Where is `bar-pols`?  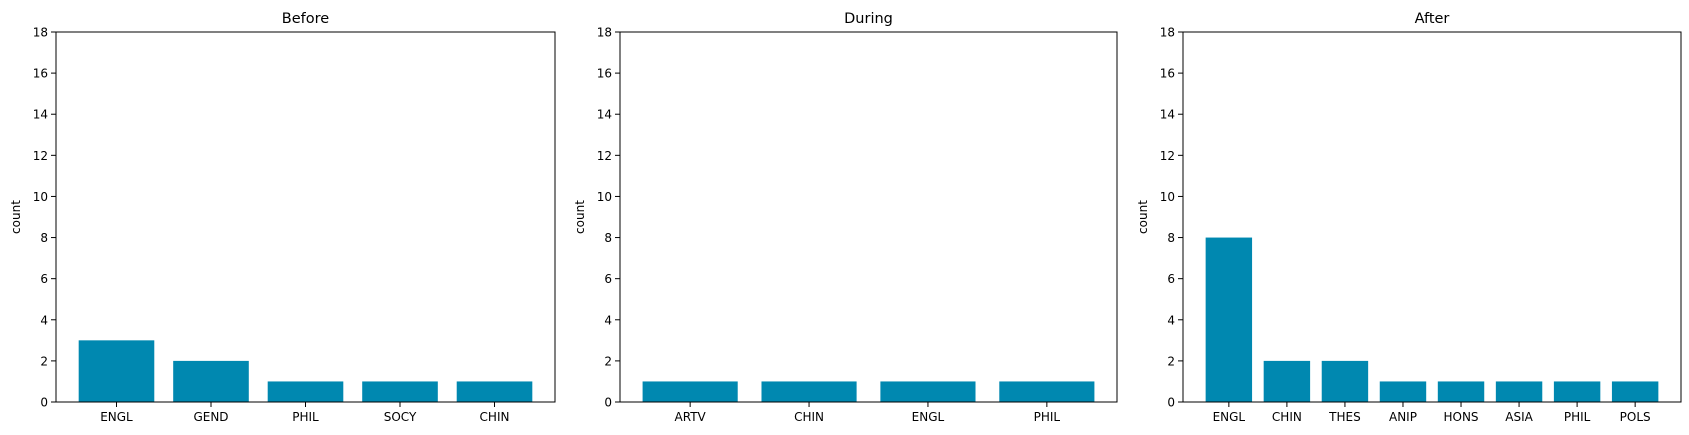 bar-pols is located at coordinates (1635, 391).